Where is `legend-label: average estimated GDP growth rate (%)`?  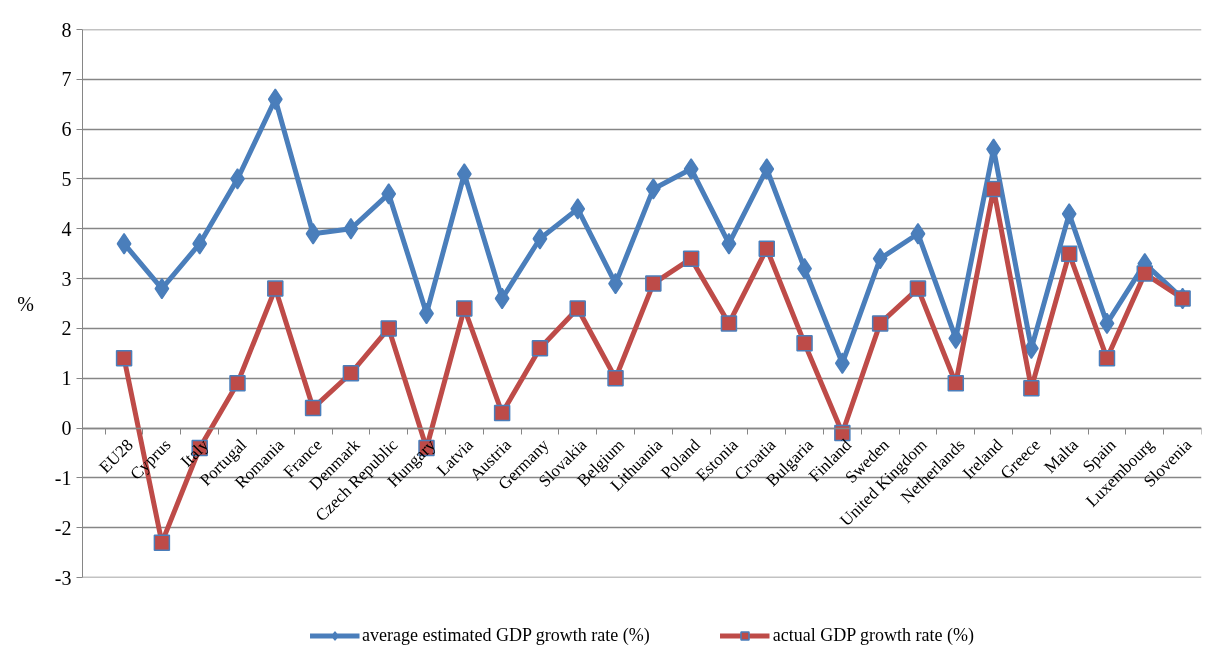 legend-label: average estimated GDP growth rate (%) is located at coordinates (506, 635).